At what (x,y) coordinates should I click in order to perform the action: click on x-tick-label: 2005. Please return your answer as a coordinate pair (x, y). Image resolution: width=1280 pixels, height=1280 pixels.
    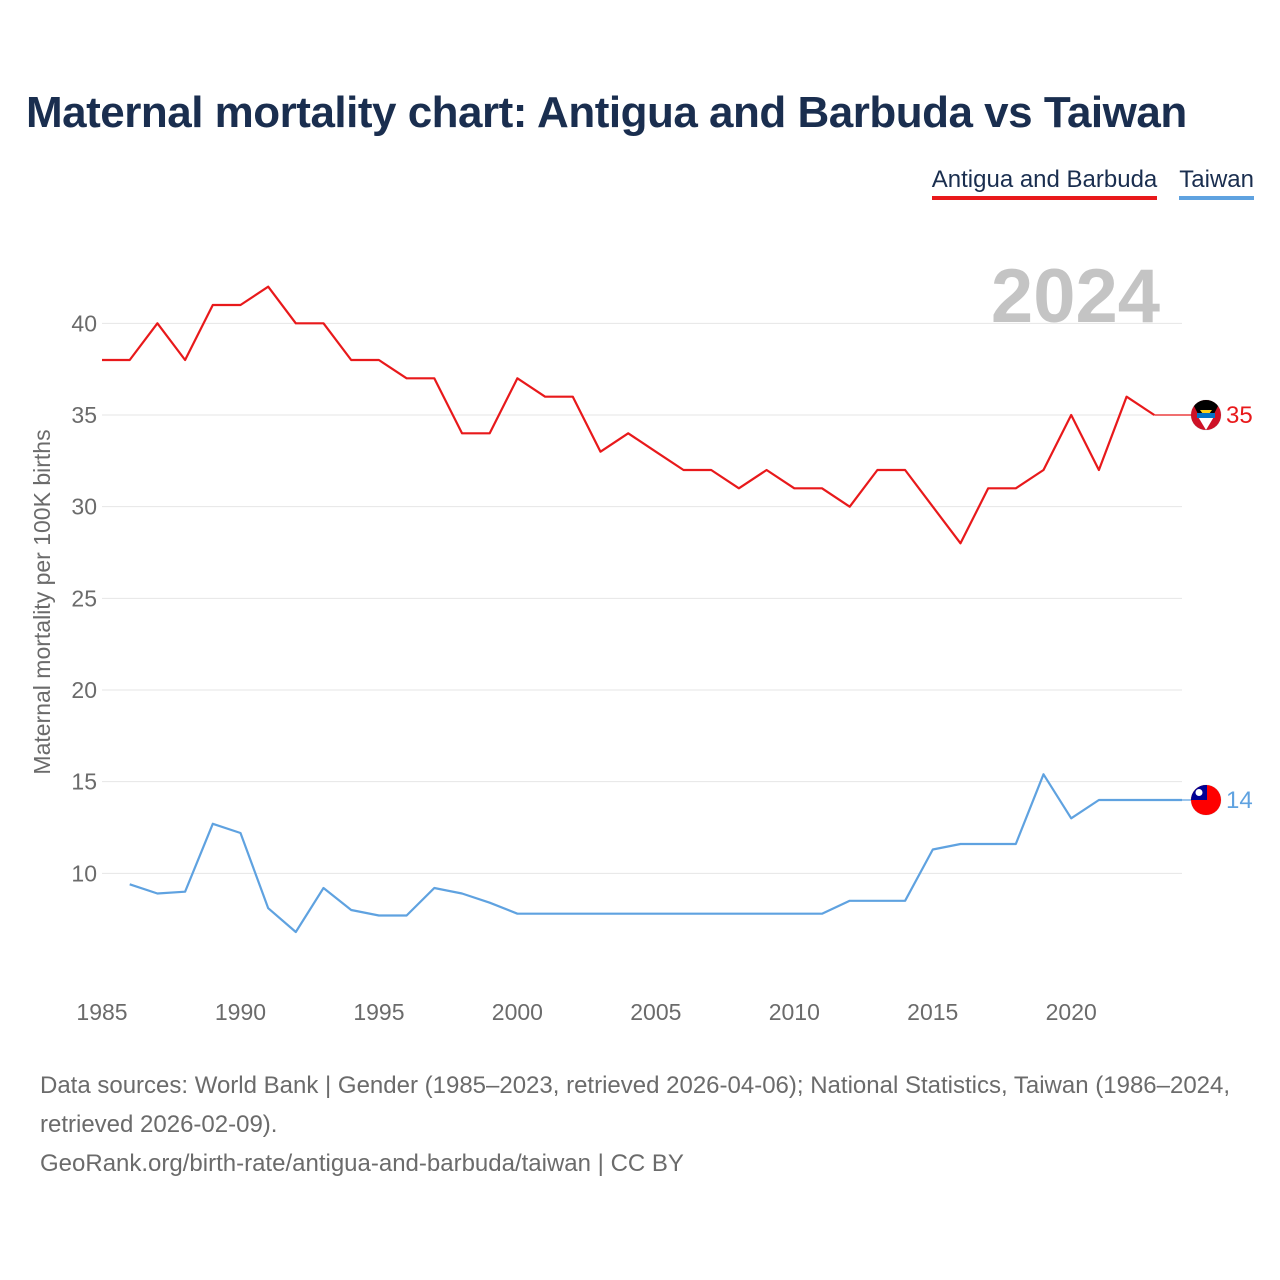
    Looking at the image, I should click on (655, 1012).